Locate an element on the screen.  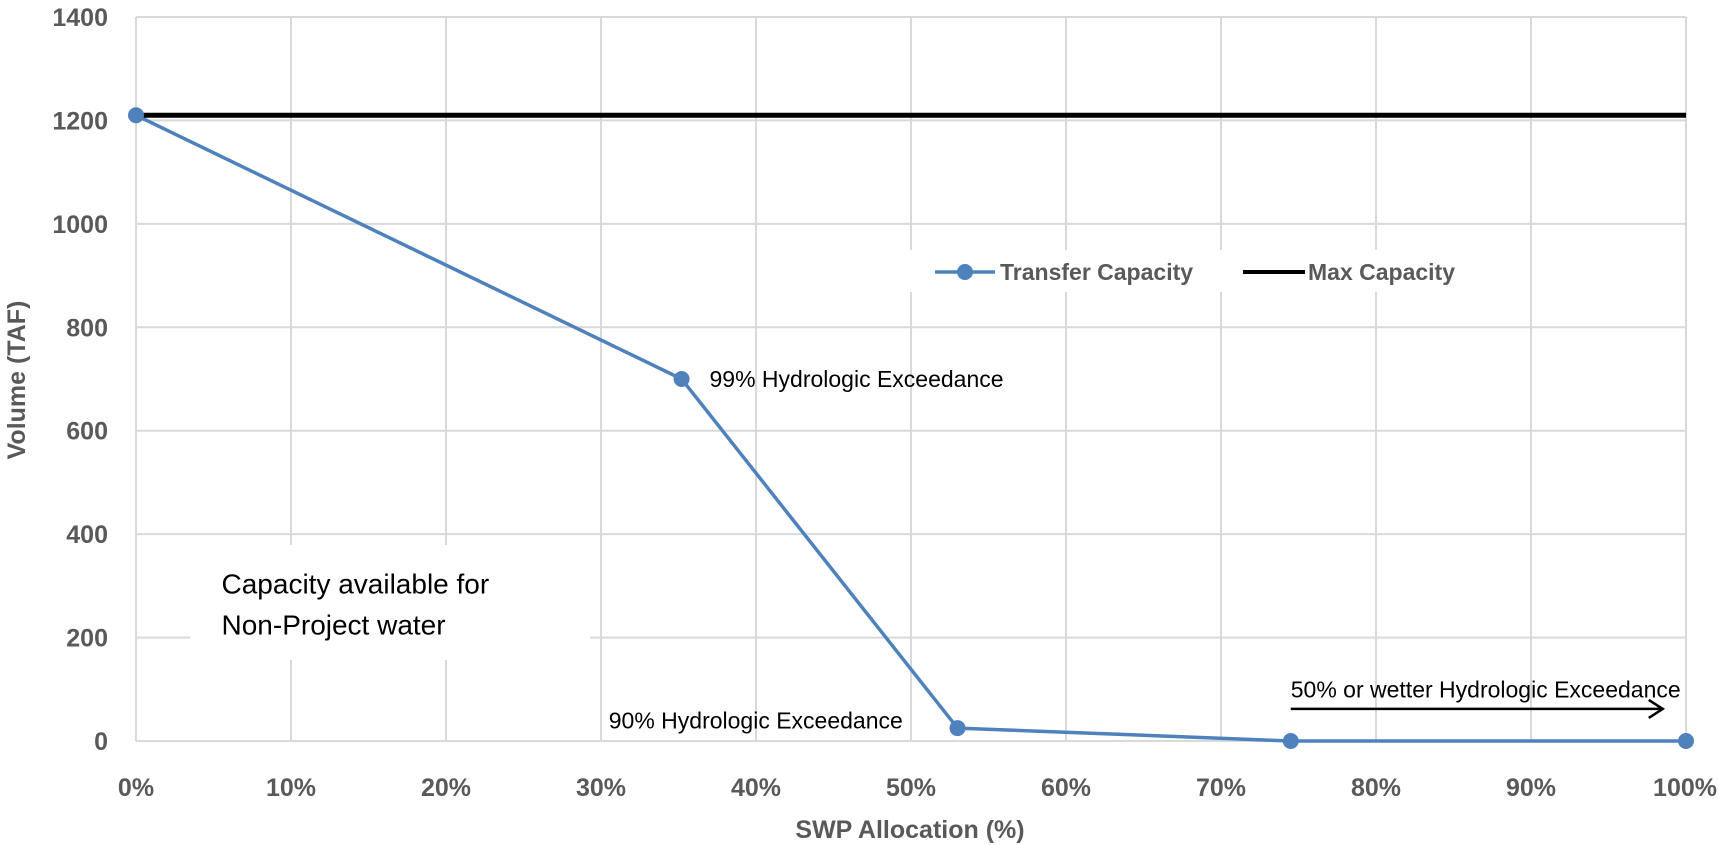
annotation-text: 50% or wetter Hydrologic Exceedance is located at coordinates (1486, 689).